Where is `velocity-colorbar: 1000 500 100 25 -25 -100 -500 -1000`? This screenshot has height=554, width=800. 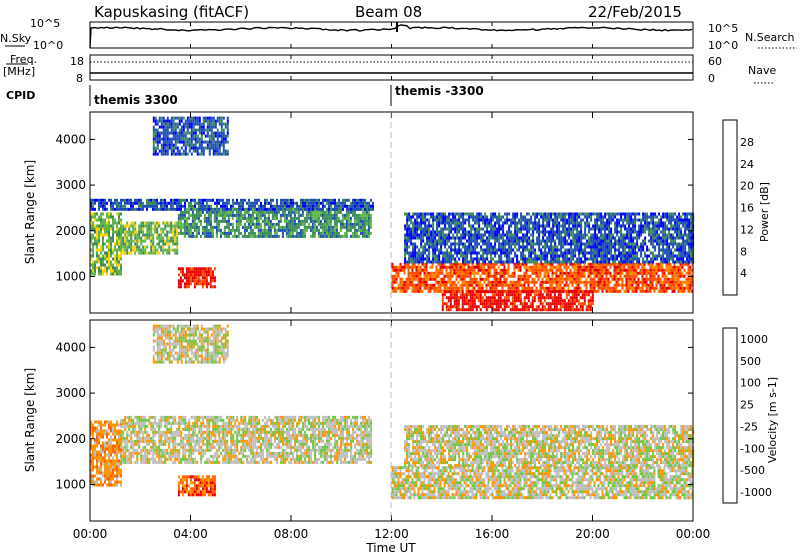 velocity-colorbar: 1000 500 100 25 -25 -100 -500 -1000 is located at coordinates (747, 415).